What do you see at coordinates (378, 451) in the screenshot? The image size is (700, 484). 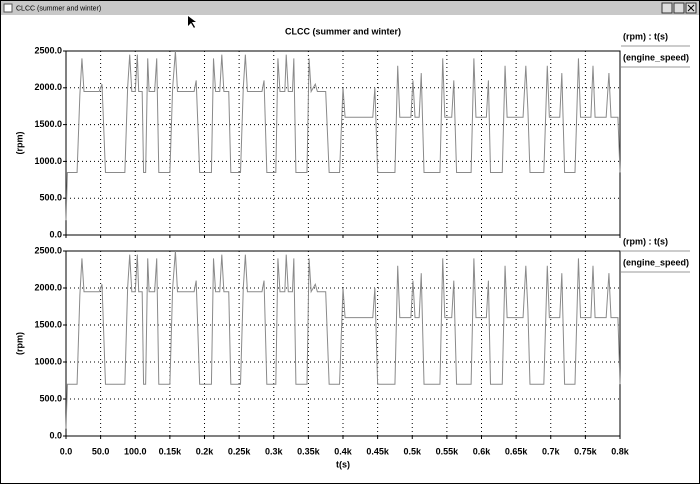 I see `x-tick-label: 0.45k` at bounding box center [378, 451].